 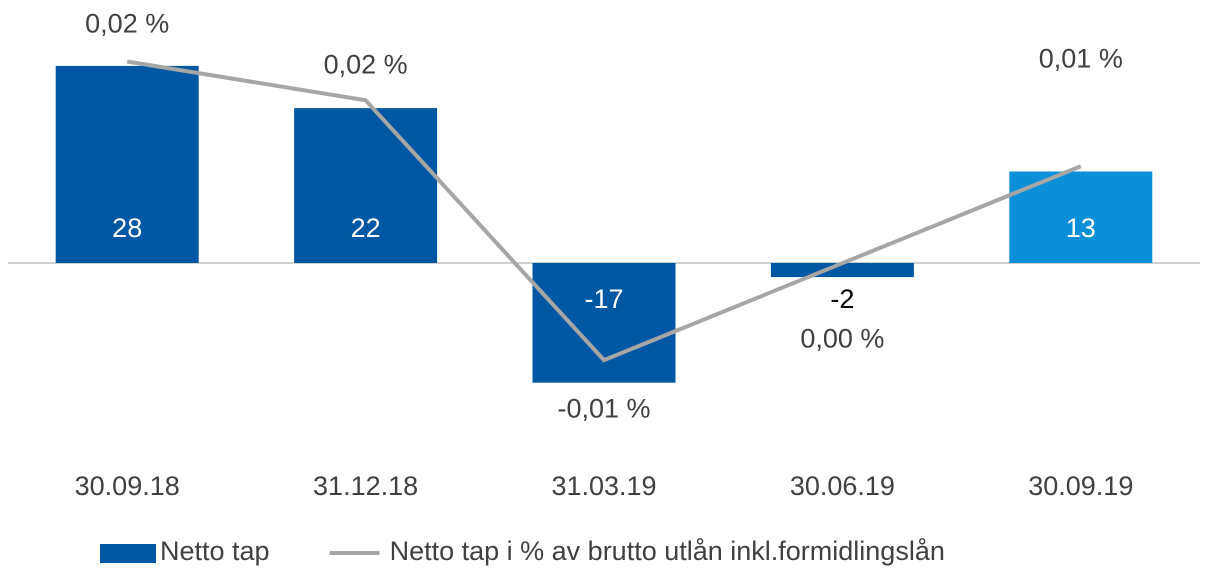 What do you see at coordinates (127, 486) in the screenshot?
I see `x-tick-label: 30.09.18` at bounding box center [127, 486].